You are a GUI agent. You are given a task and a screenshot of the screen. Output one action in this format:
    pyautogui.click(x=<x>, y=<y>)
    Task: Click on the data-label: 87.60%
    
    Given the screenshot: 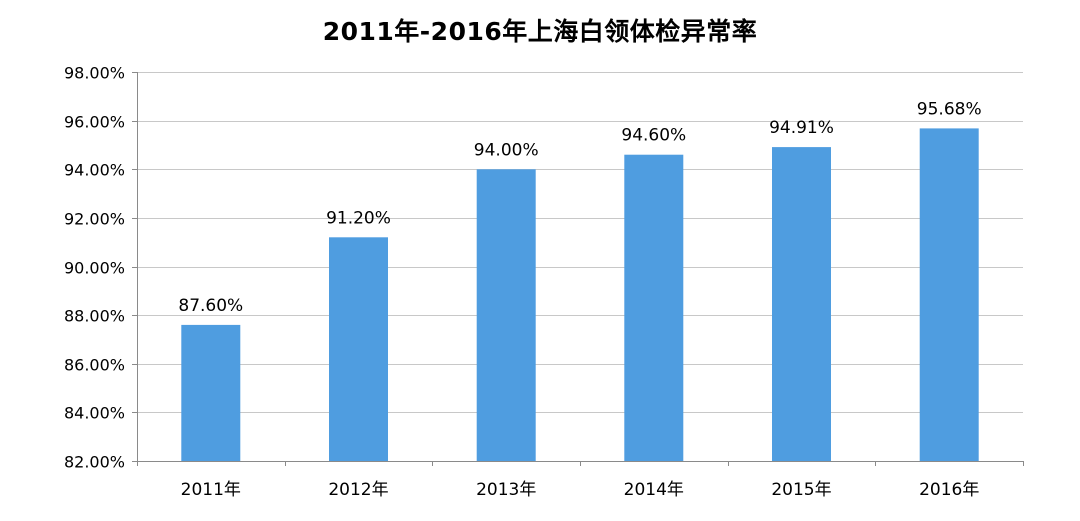 What is the action you would take?
    pyautogui.click(x=210, y=306)
    